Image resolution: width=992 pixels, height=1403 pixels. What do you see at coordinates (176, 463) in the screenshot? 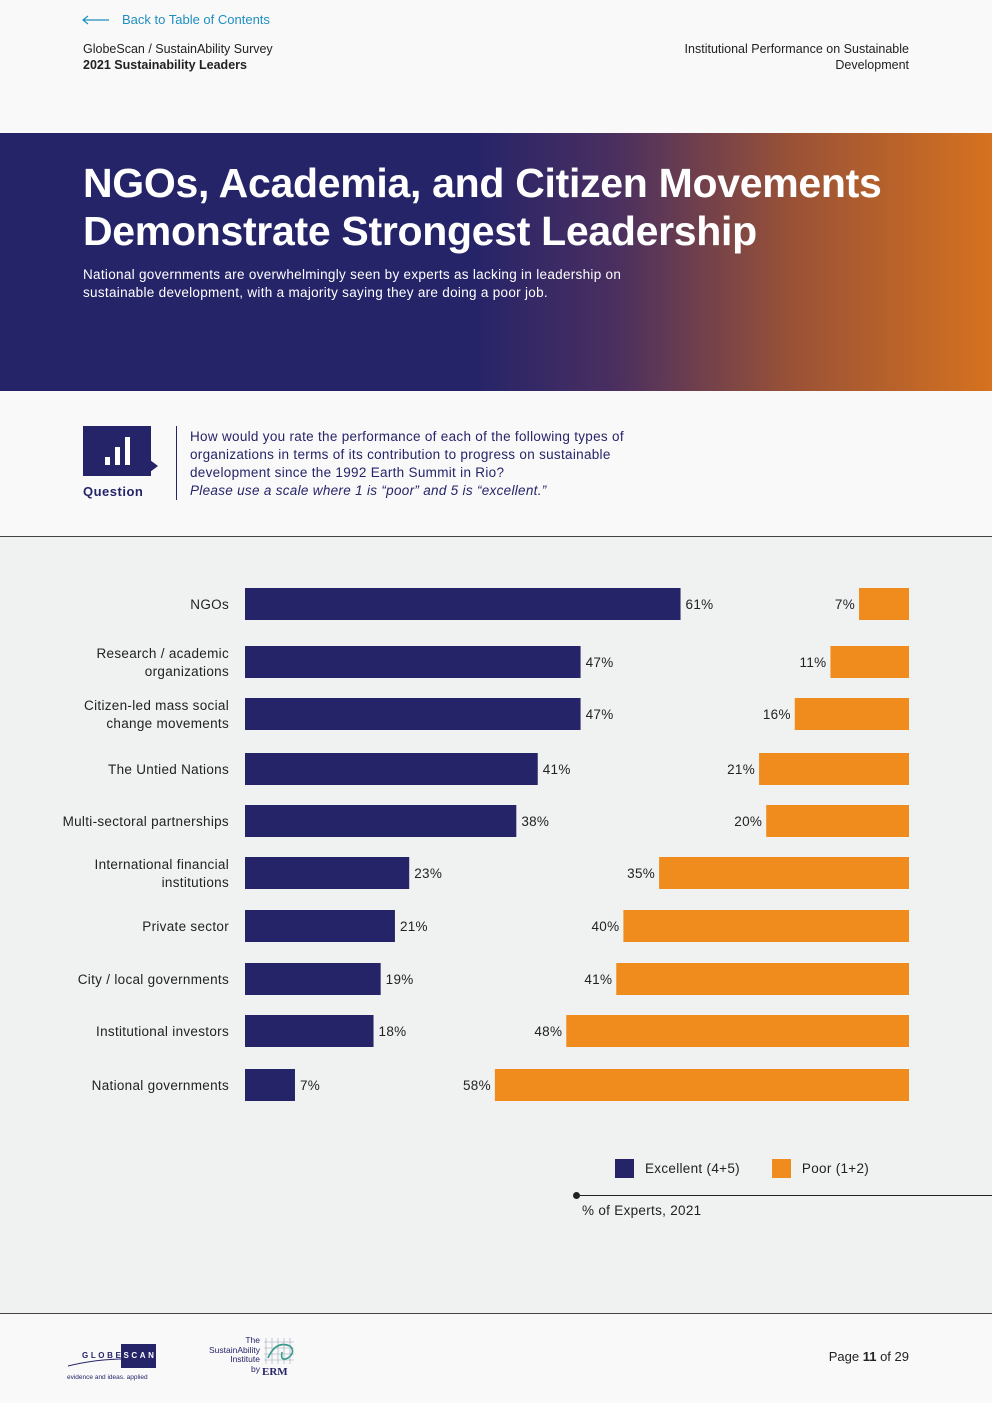
I see `question-divider` at bounding box center [176, 463].